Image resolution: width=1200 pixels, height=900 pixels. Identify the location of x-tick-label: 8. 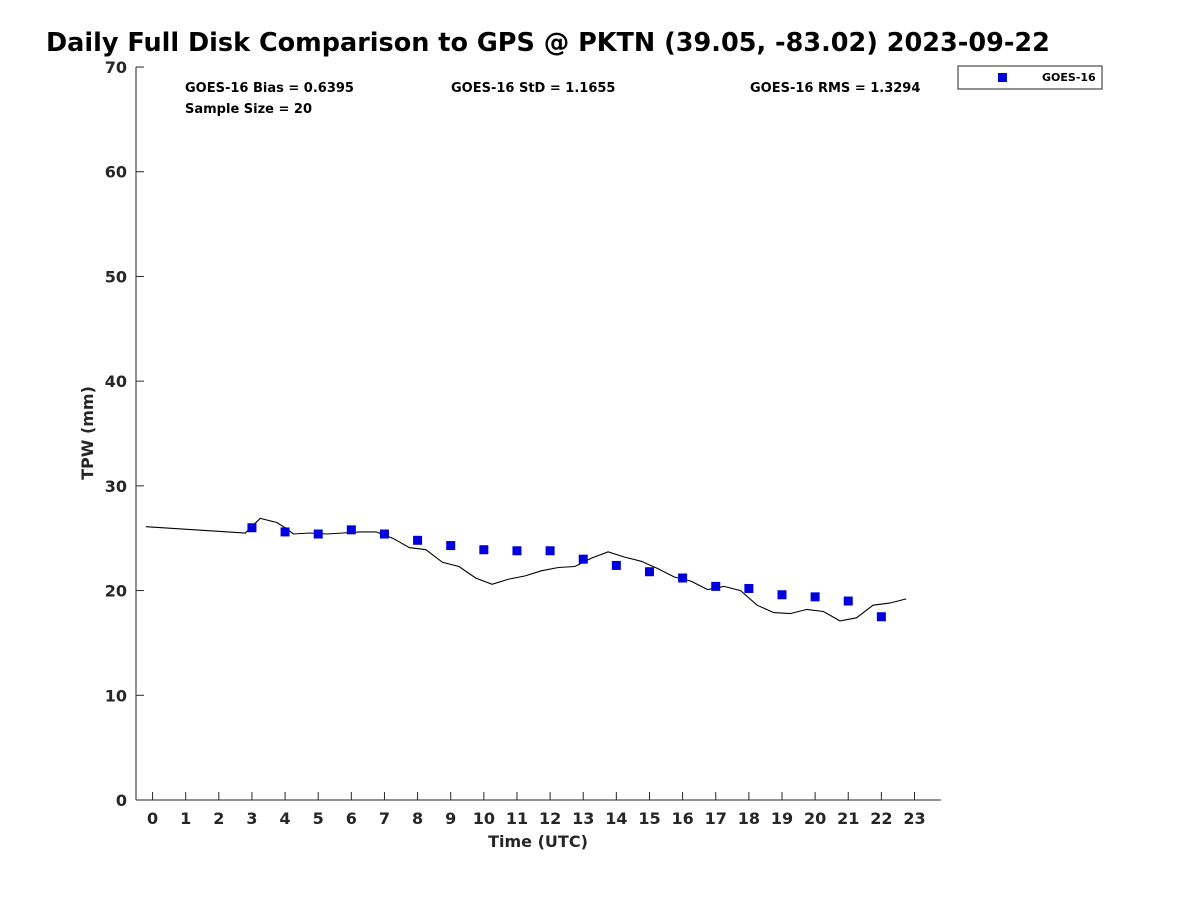
(417, 818).